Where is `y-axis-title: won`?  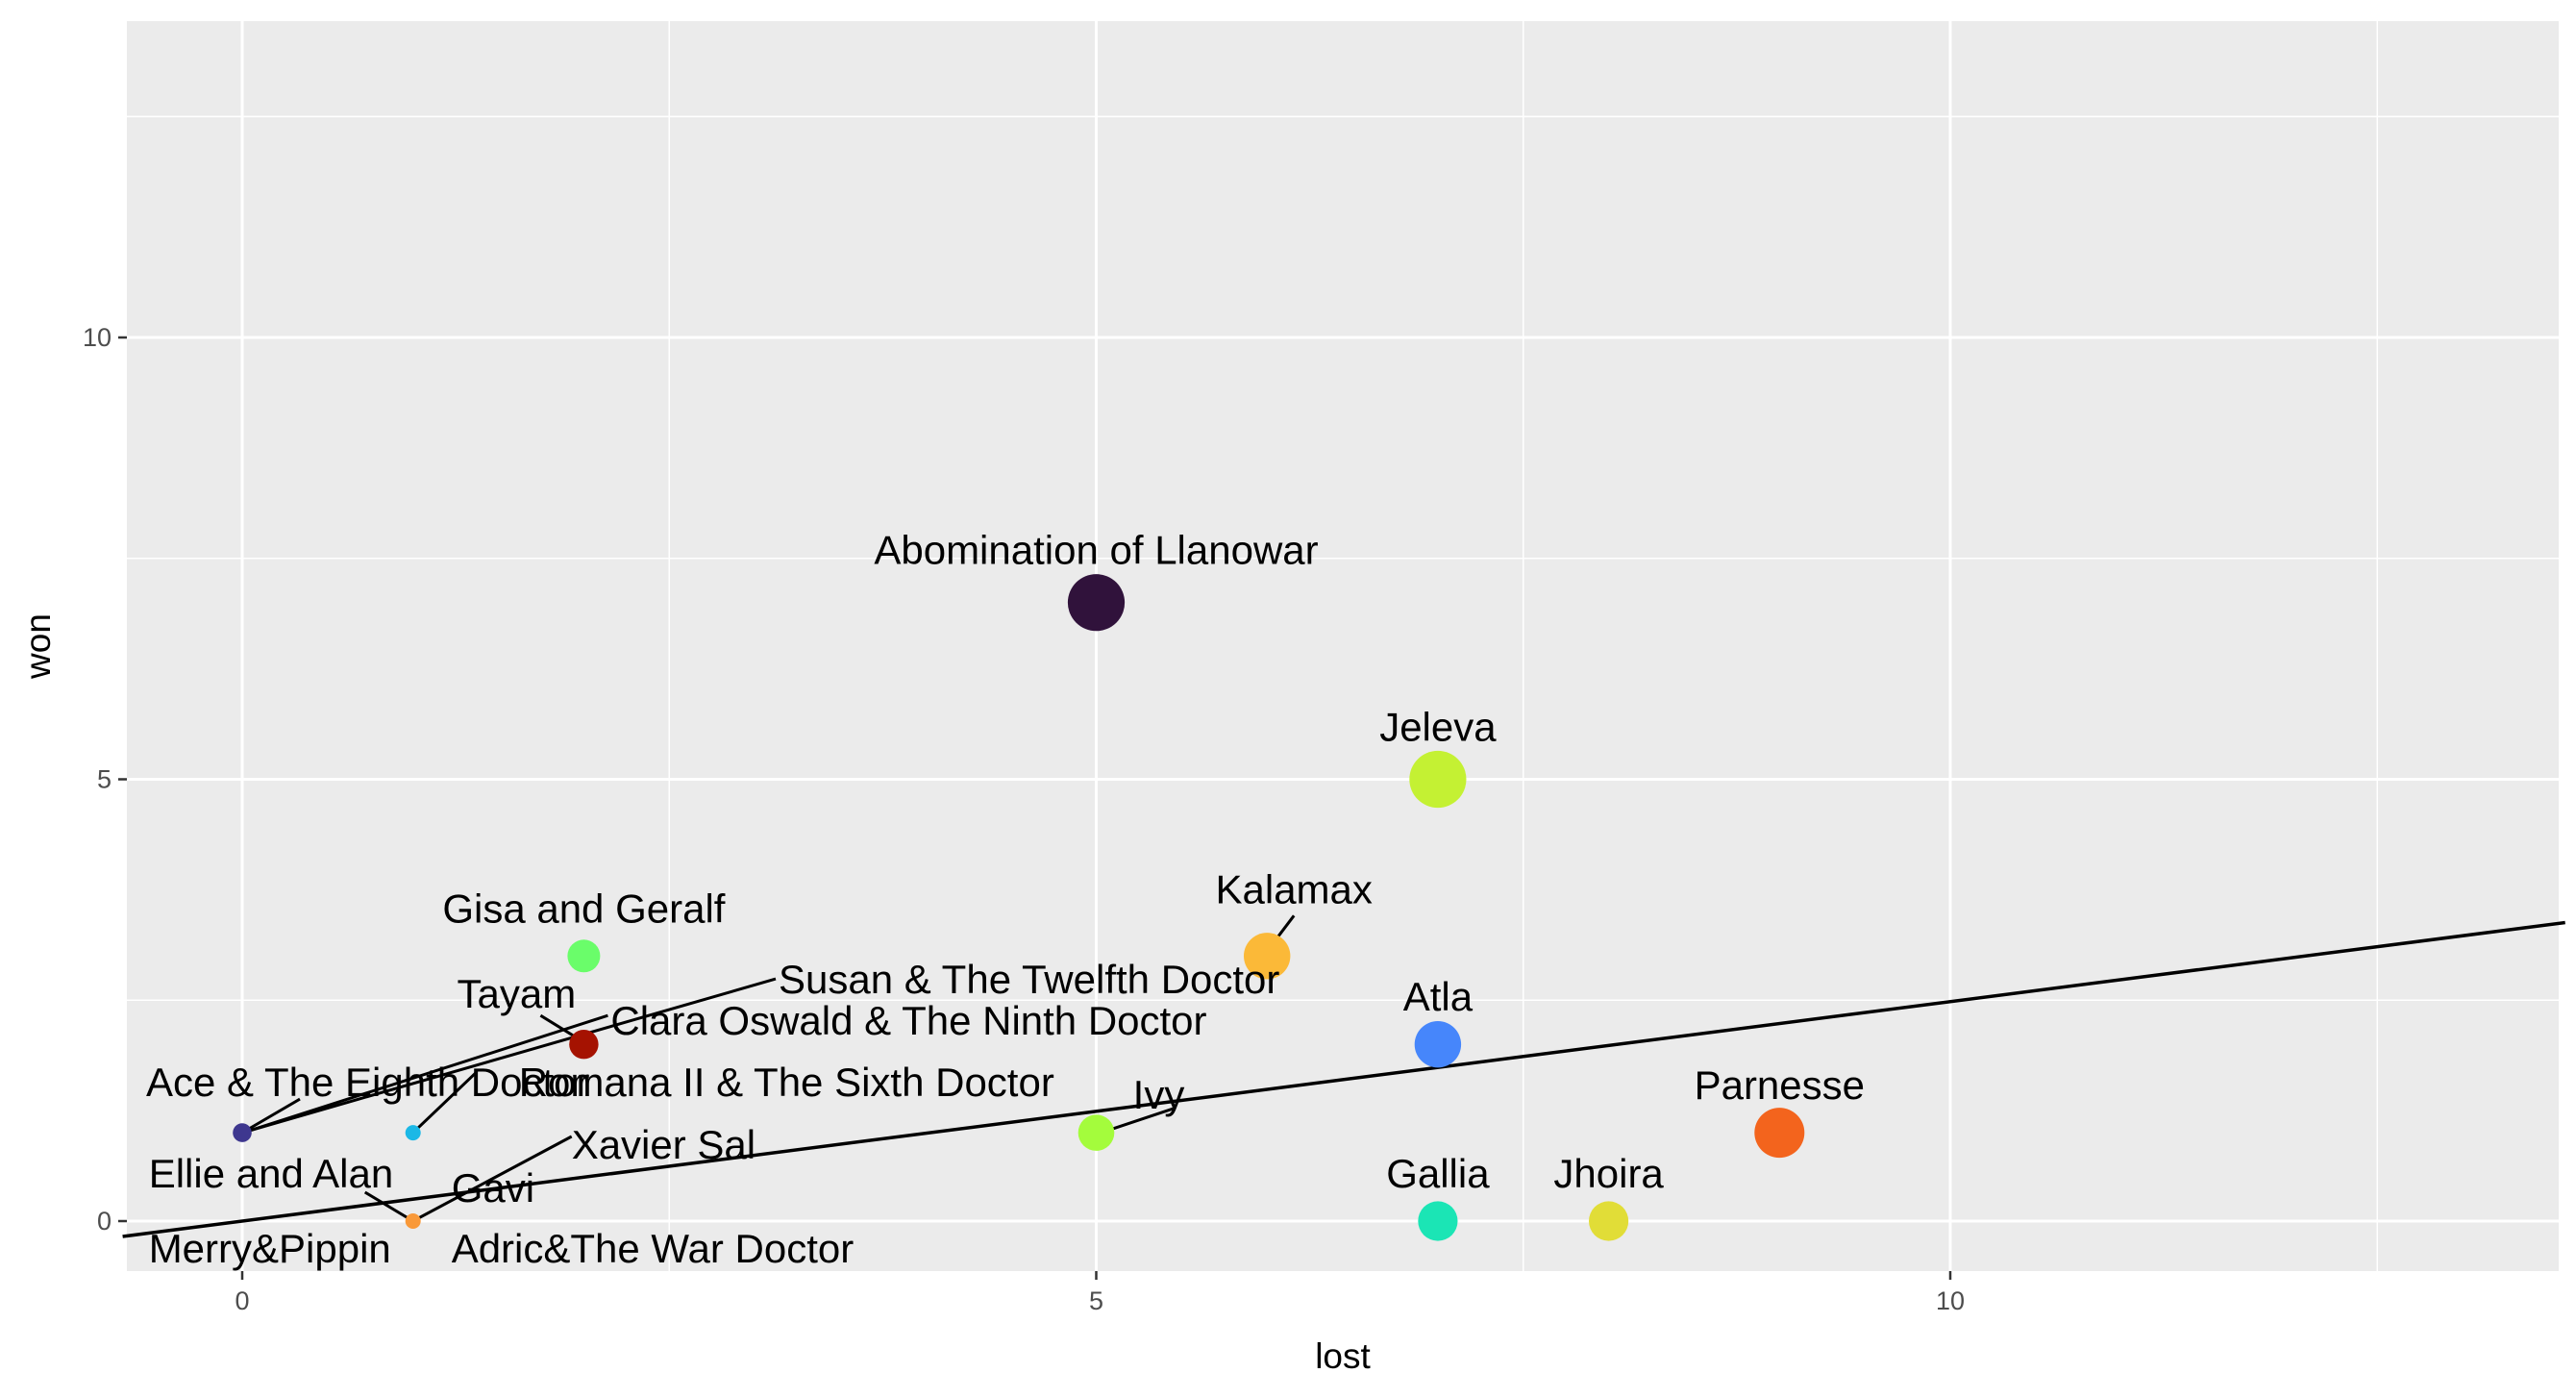
y-axis-title: won is located at coordinates (38, 647).